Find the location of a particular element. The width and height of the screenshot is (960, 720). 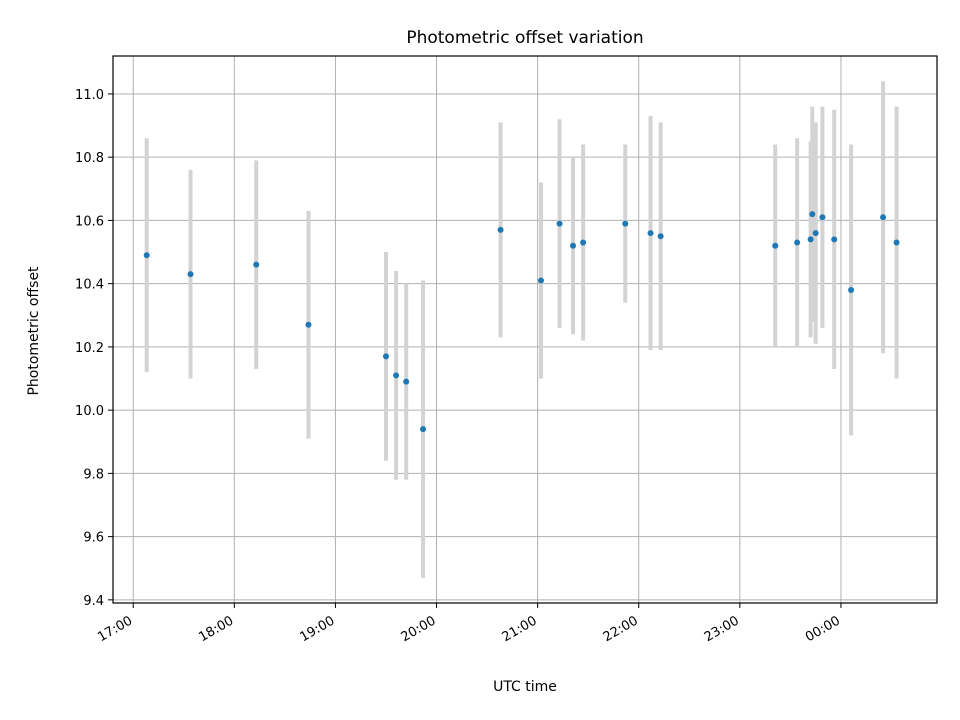

y-tick-label: 10.6 is located at coordinates (89, 221).